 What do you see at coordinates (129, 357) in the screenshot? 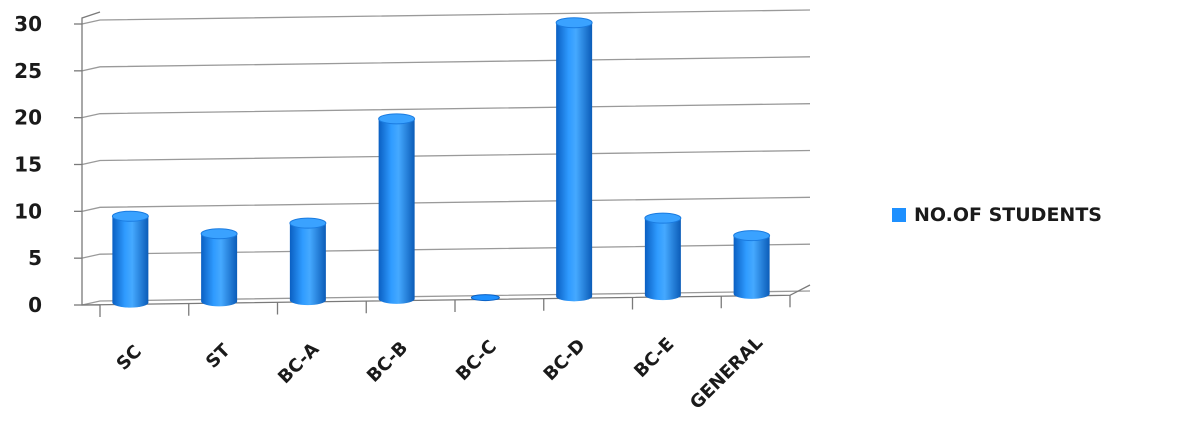
I see `x-tick-label: SC` at bounding box center [129, 357].